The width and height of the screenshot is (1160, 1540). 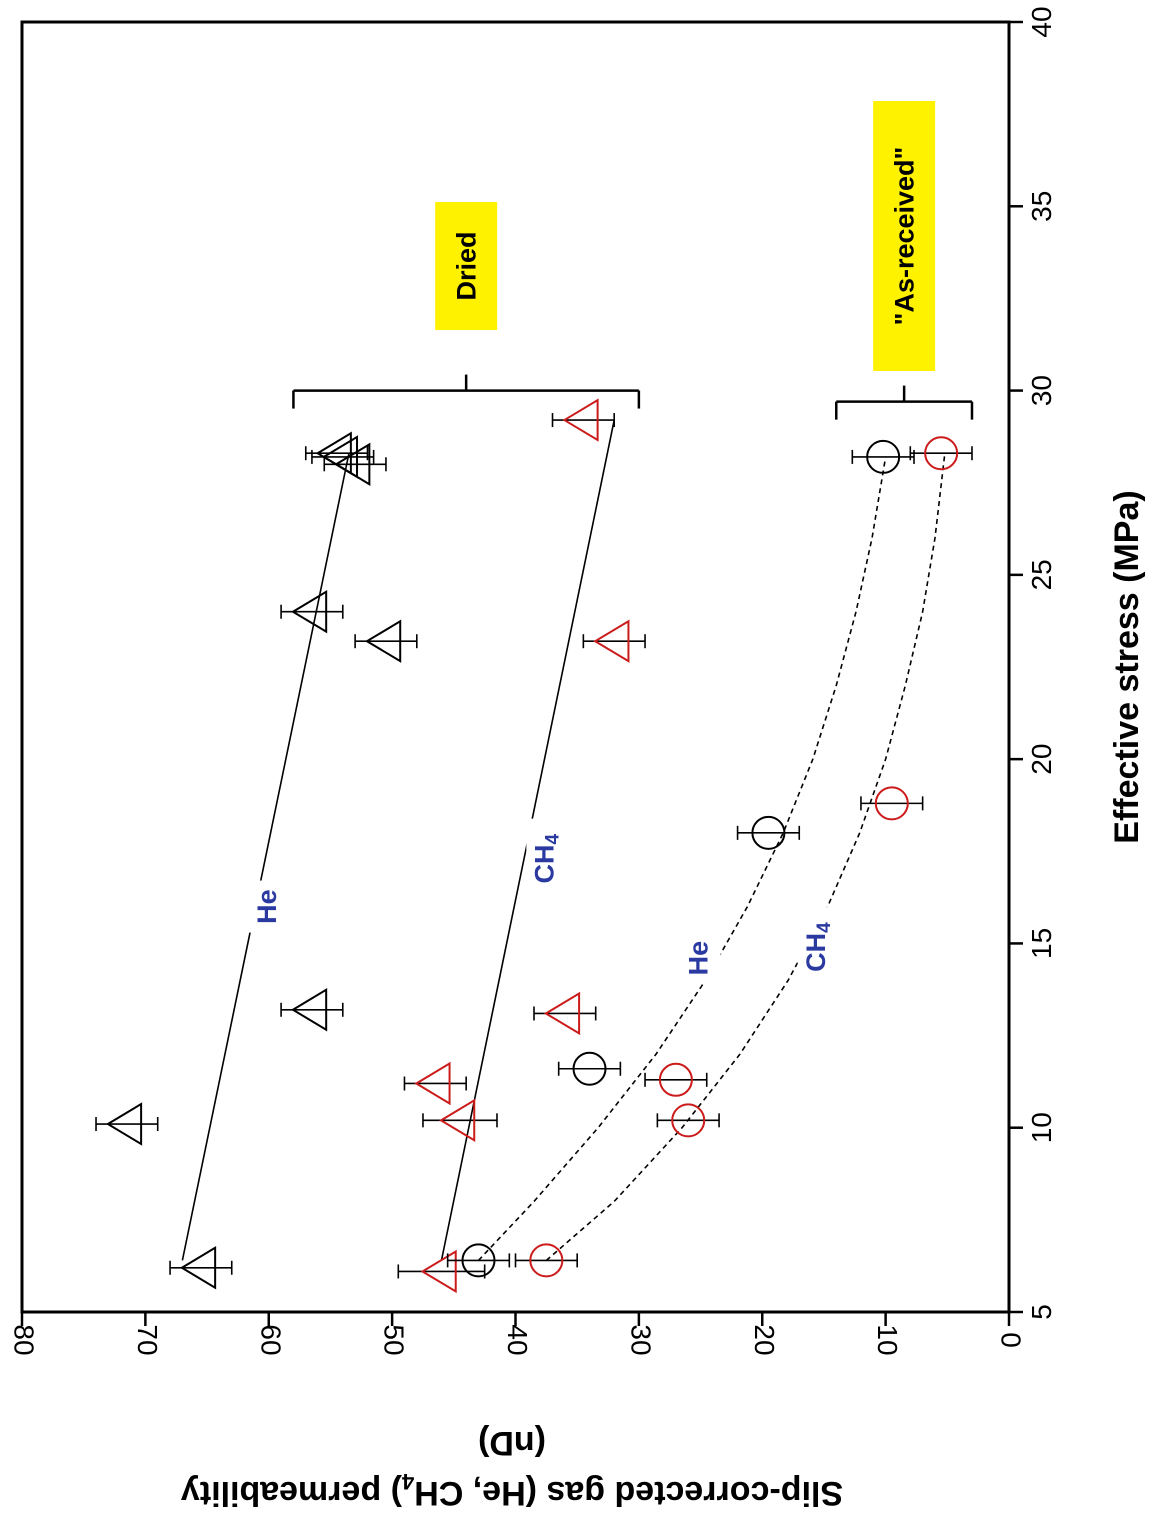 I want to click on x-tick-label: 30, so click(x=1041, y=390).